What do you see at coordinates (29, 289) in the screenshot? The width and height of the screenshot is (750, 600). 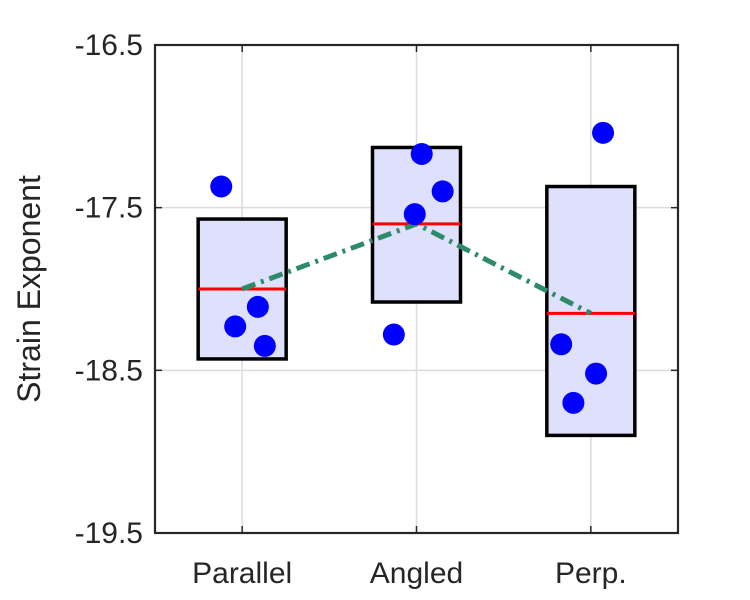 I see `y-axis-label: Strain Exponent` at bounding box center [29, 289].